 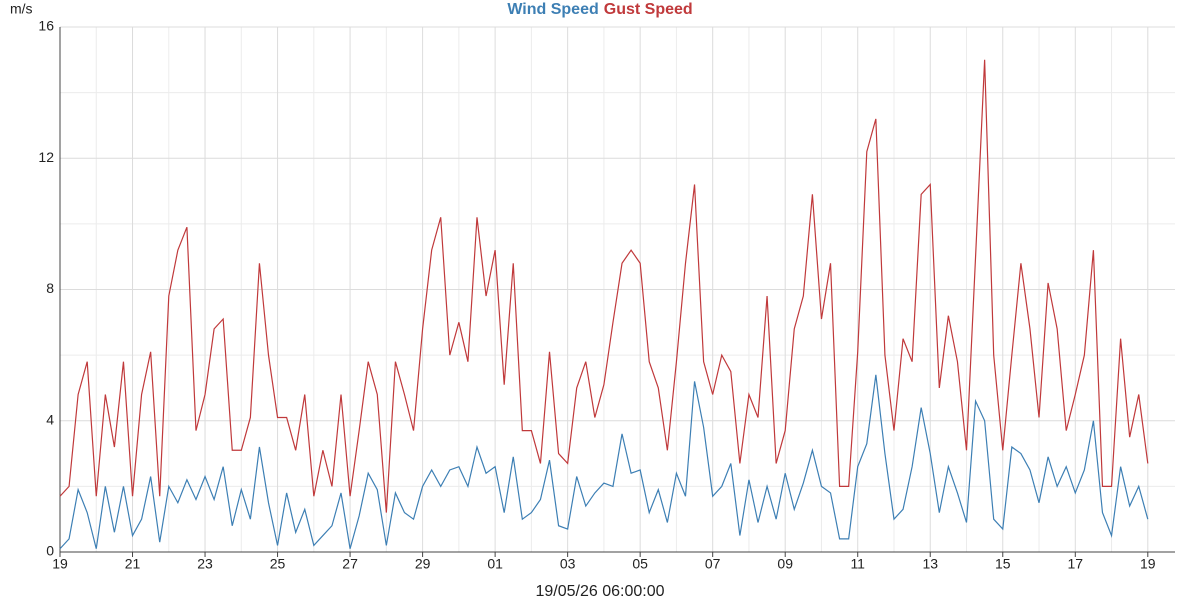 What do you see at coordinates (278, 564) in the screenshot?
I see `x-tick-label: 25` at bounding box center [278, 564].